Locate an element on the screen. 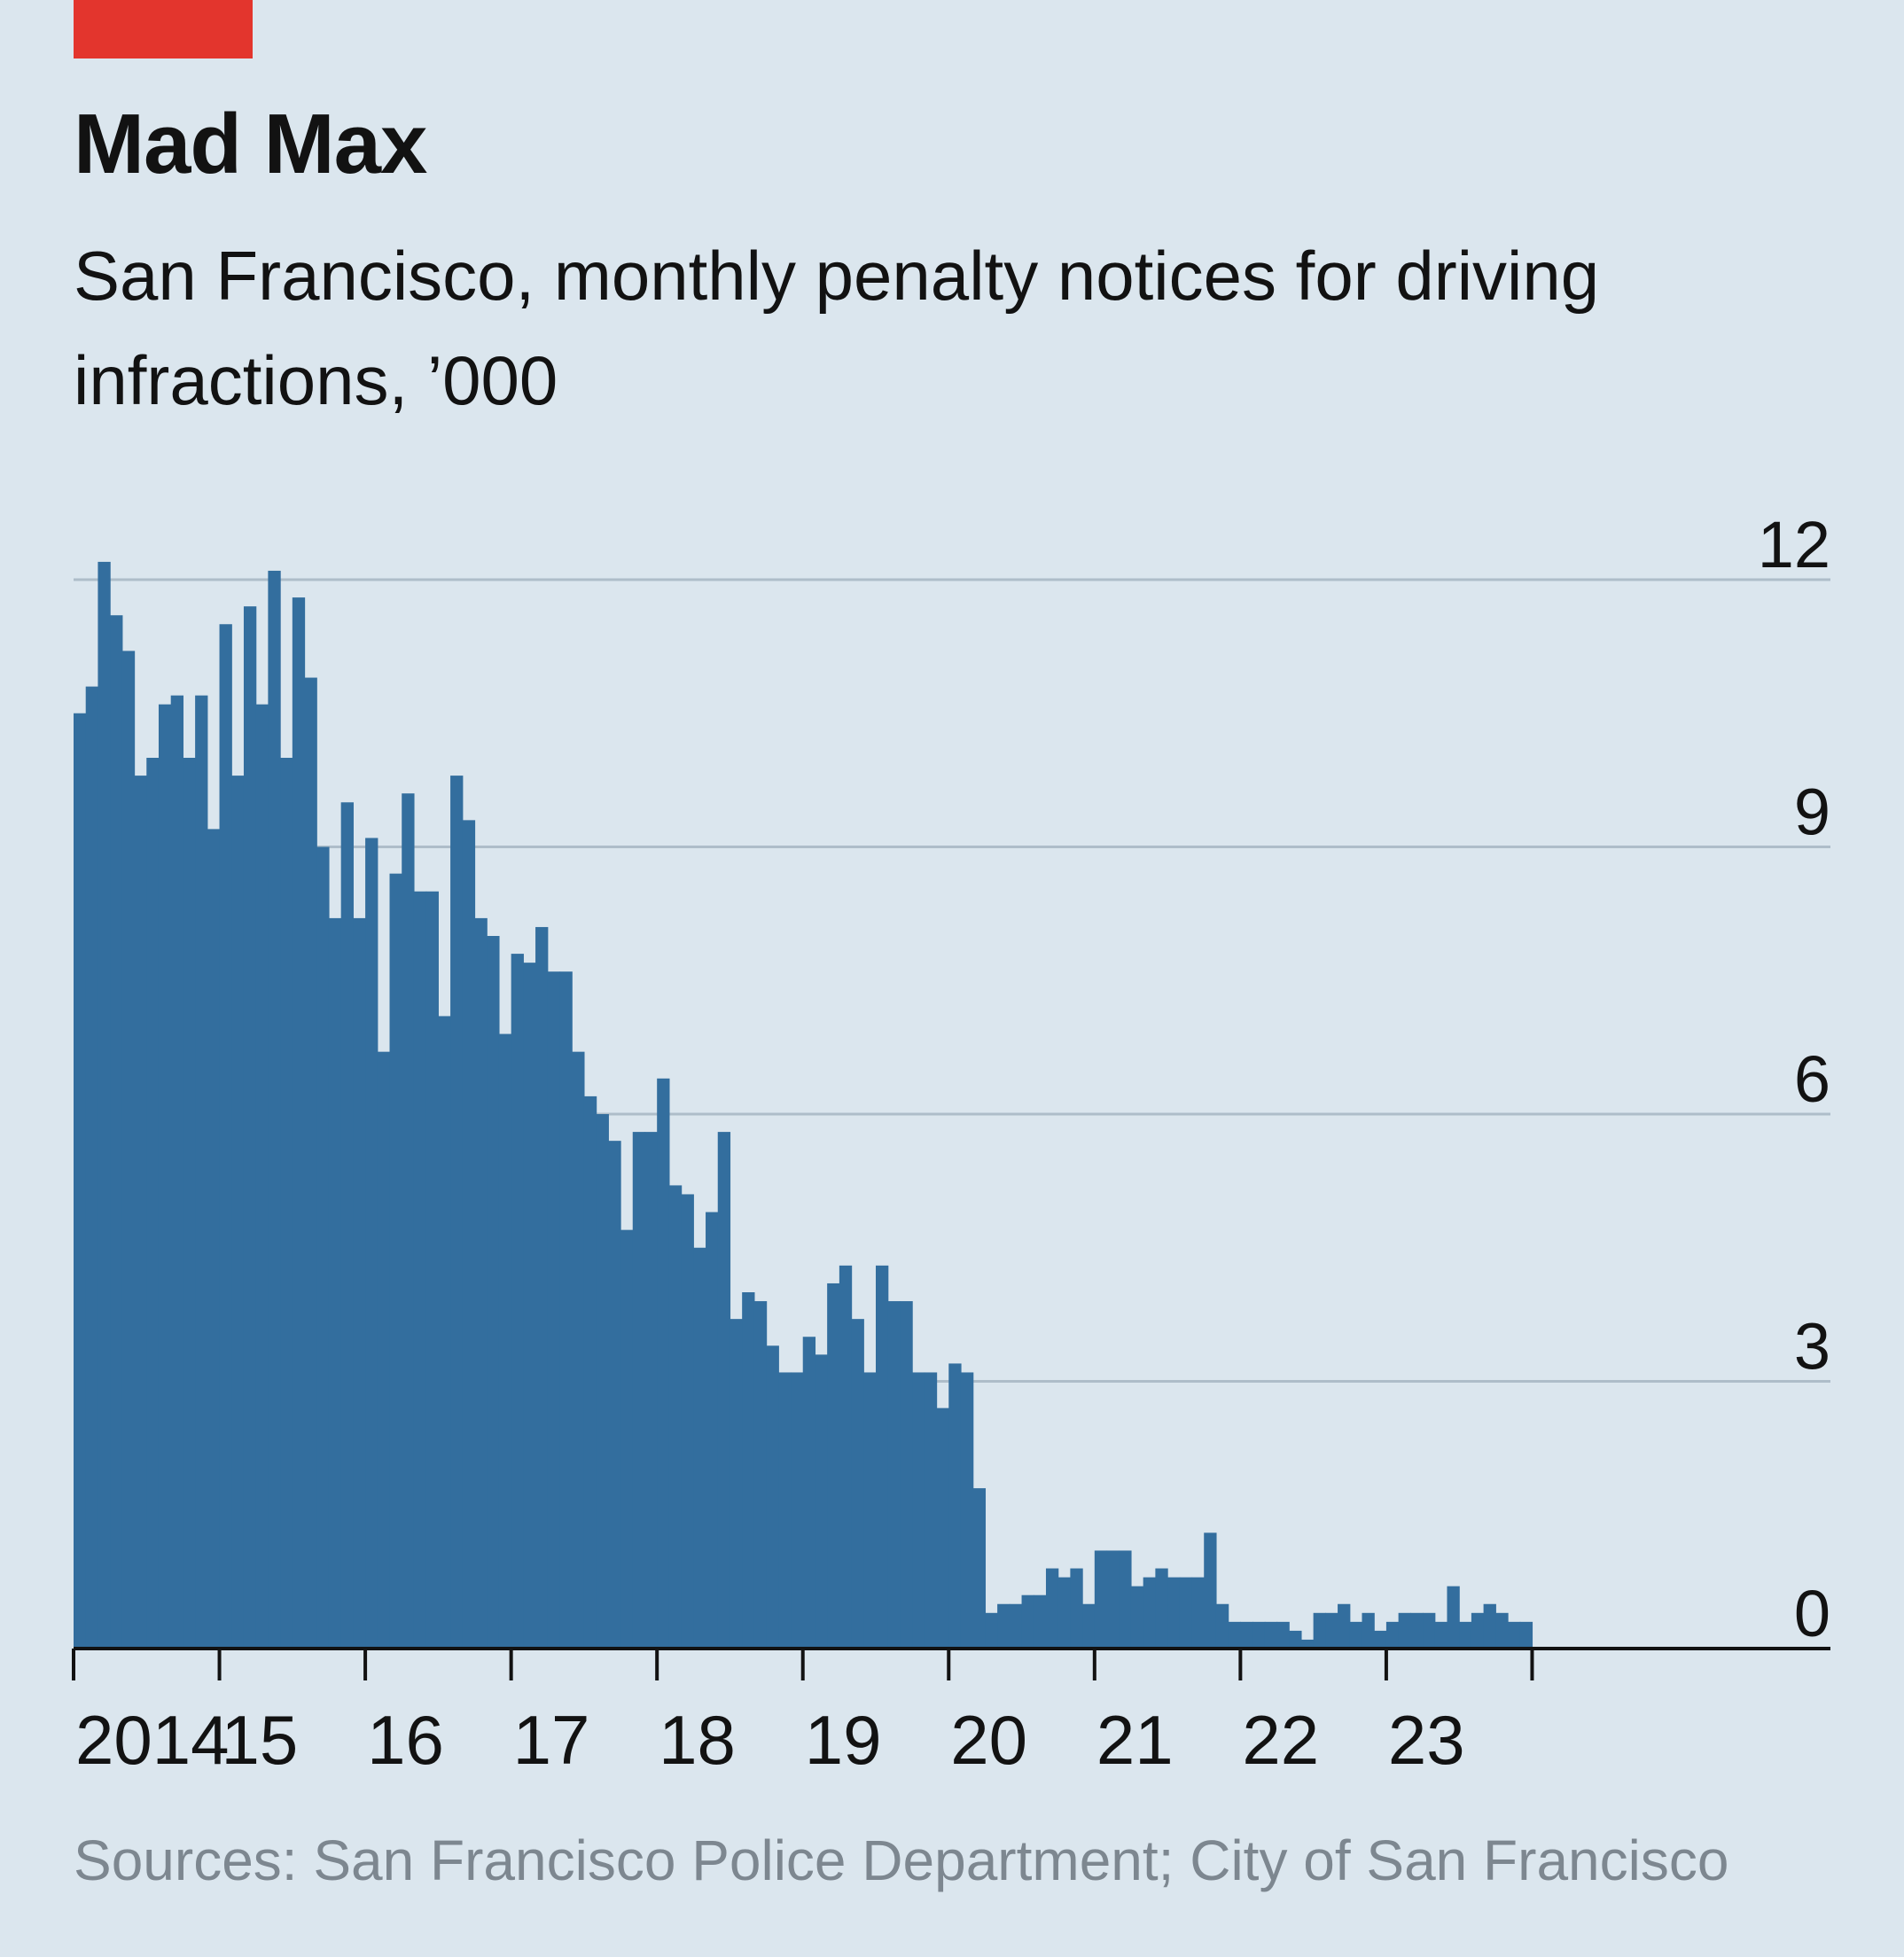 The width and height of the screenshot is (1904, 1957). y-tick-label: 9 is located at coordinates (1812, 812).